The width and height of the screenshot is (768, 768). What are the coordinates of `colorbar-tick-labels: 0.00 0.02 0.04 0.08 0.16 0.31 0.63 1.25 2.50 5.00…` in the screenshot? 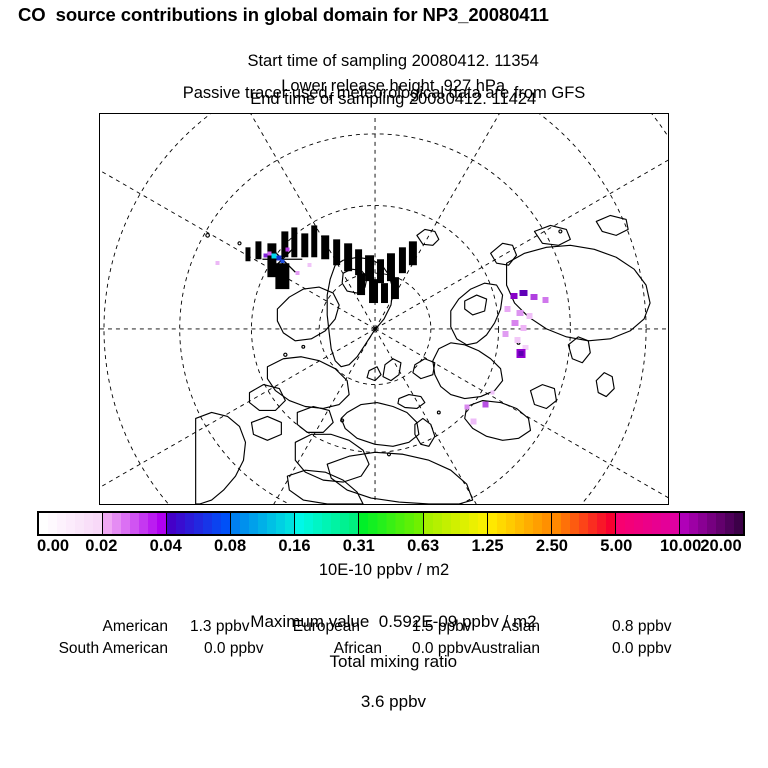 It's located at (384, 547).